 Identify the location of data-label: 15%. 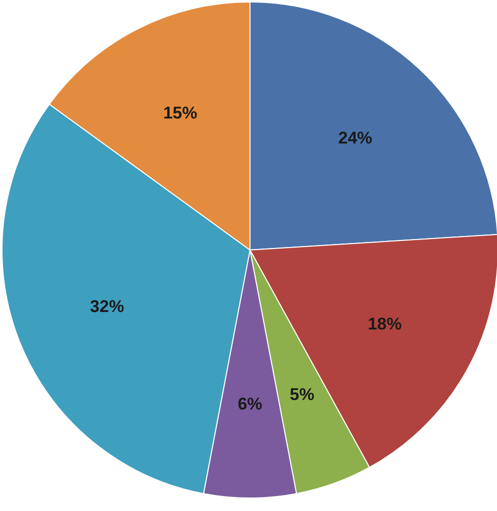
(180, 113).